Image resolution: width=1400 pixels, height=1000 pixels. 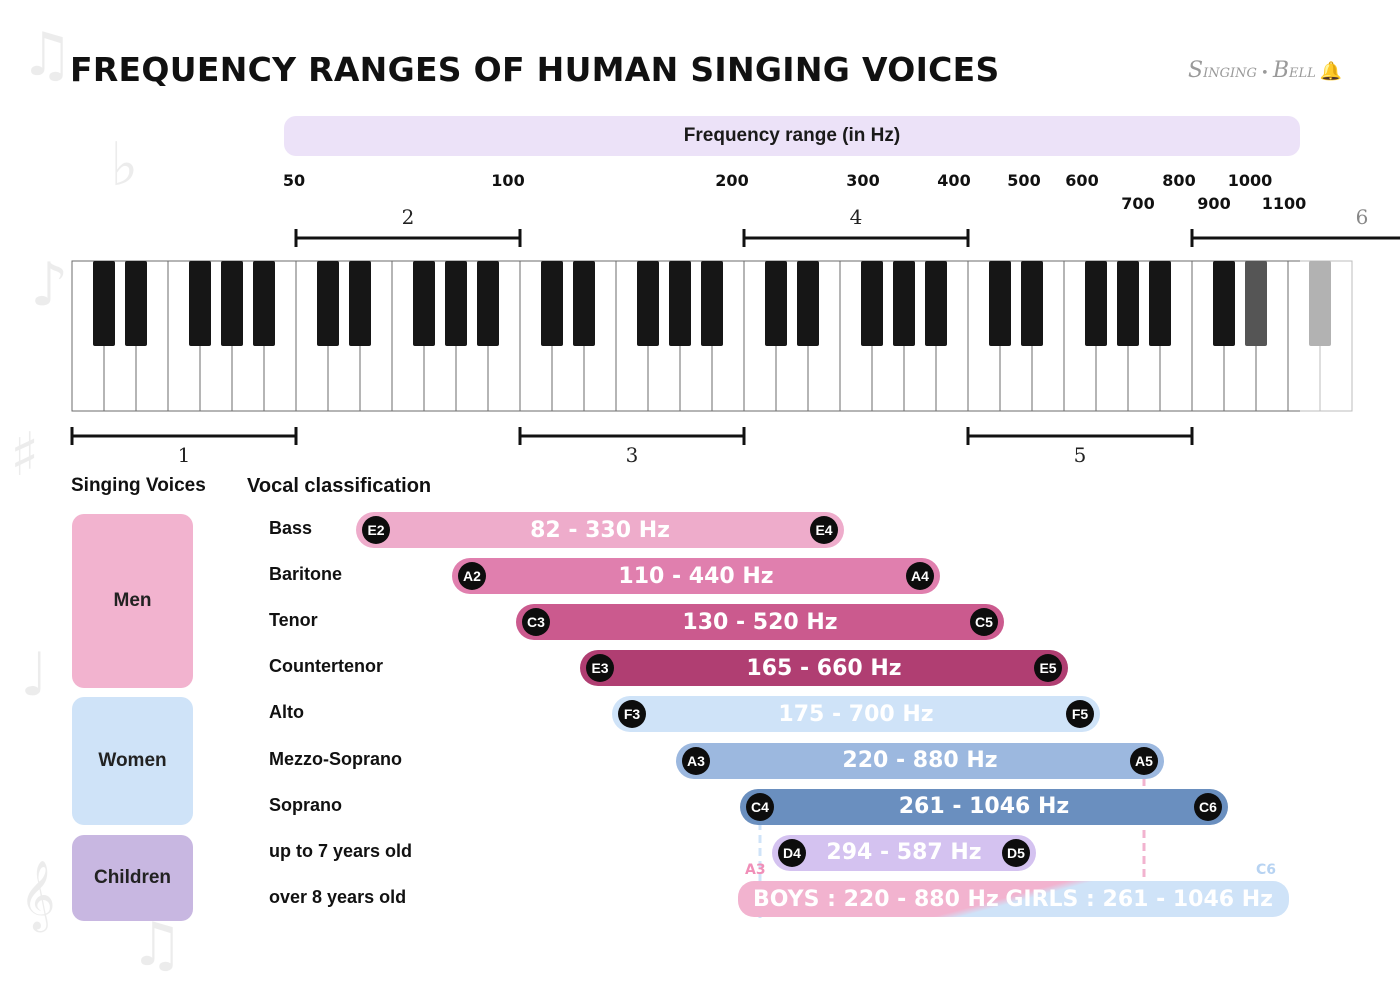 I want to click on voice-range-label: 175 - 700 Hz, so click(x=856, y=714).